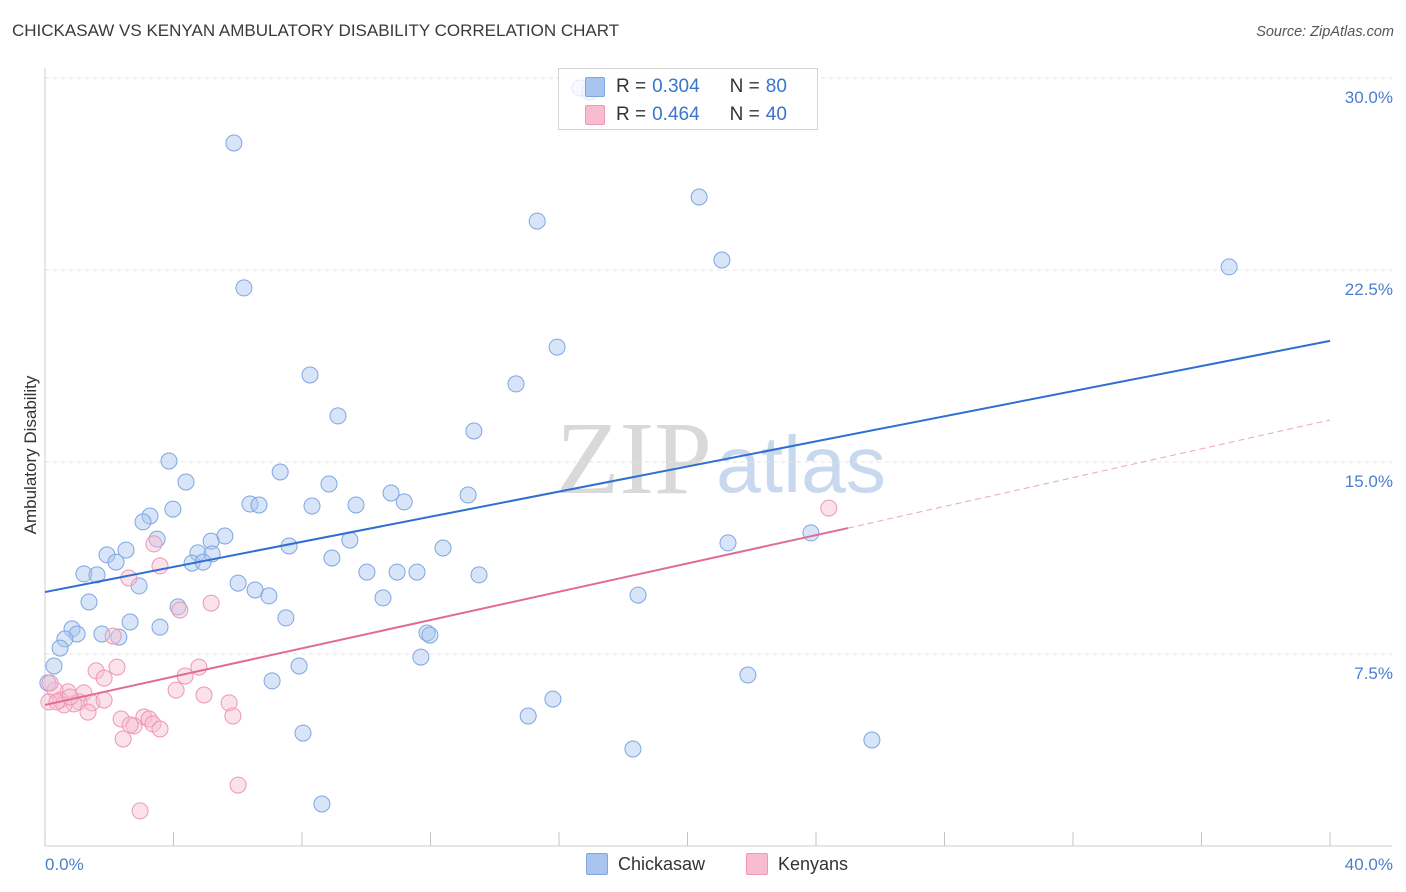 Image resolution: width=1406 pixels, height=892 pixels. What do you see at coordinates (1325, 32) in the screenshot?
I see `source-credit: Source: ZipAtlas.com` at bounding box center [1325, 32].